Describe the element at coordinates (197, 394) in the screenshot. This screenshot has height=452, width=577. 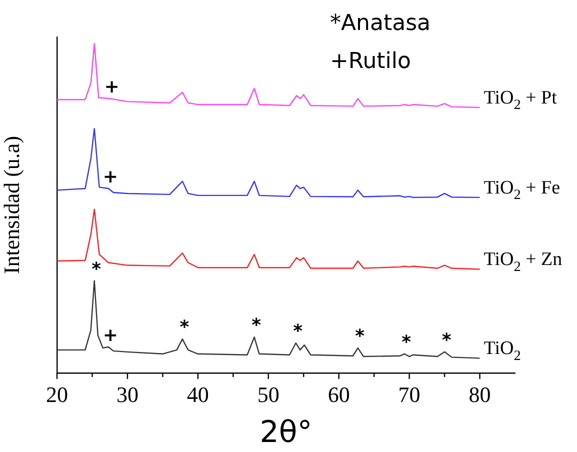
I see `x-tick-label: 40` at that location.